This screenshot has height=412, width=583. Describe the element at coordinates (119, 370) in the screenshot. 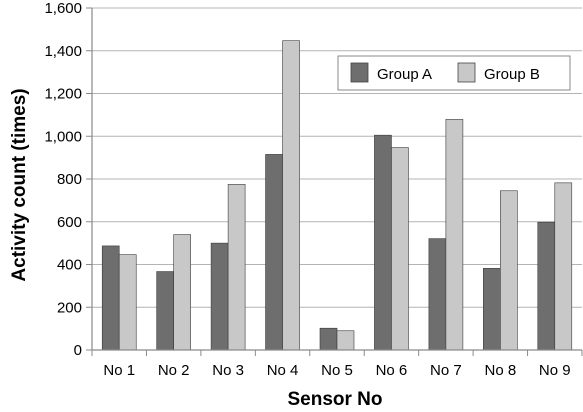

I see `x-tick-label: No 1` at that location.